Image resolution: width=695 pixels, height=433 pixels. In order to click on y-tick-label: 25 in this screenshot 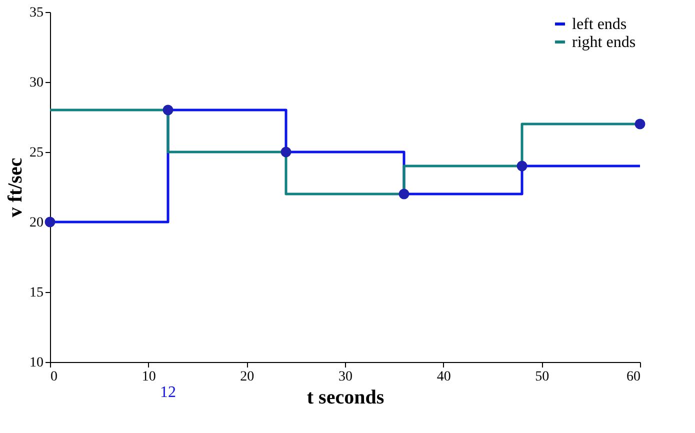, I will do `click(37, 153)`.